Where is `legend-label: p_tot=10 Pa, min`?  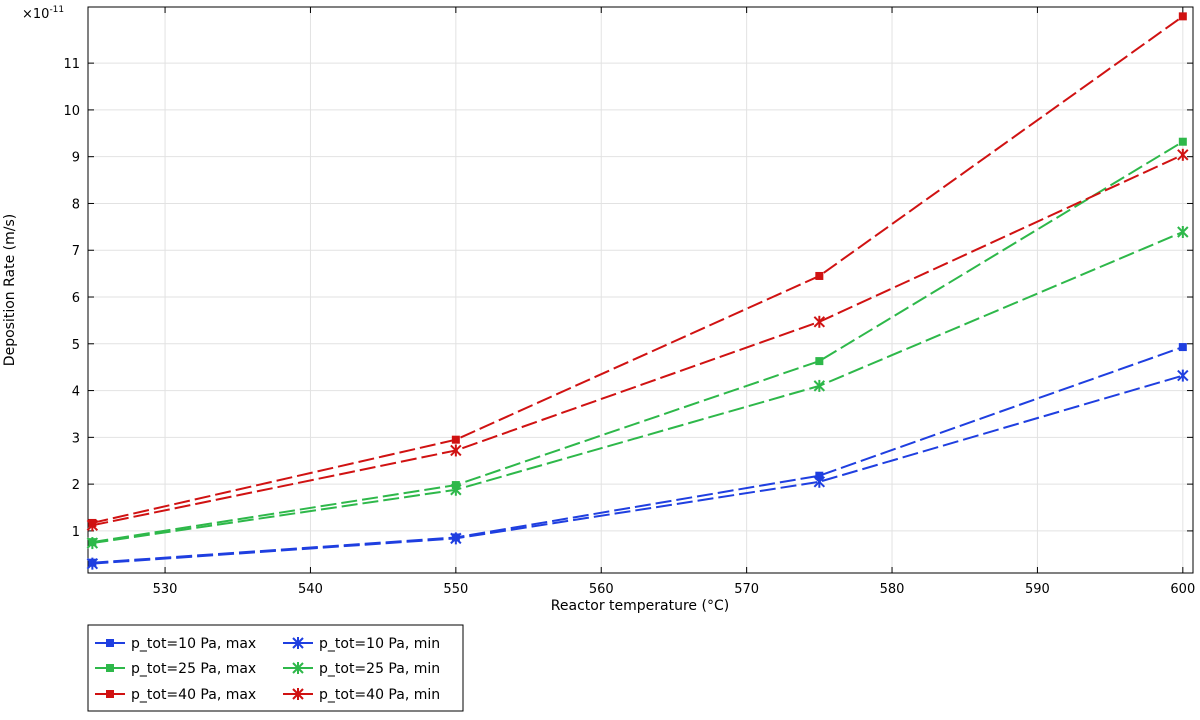 legend-label: p_tot=10 Pa, min is located at coordinates (379, 644).